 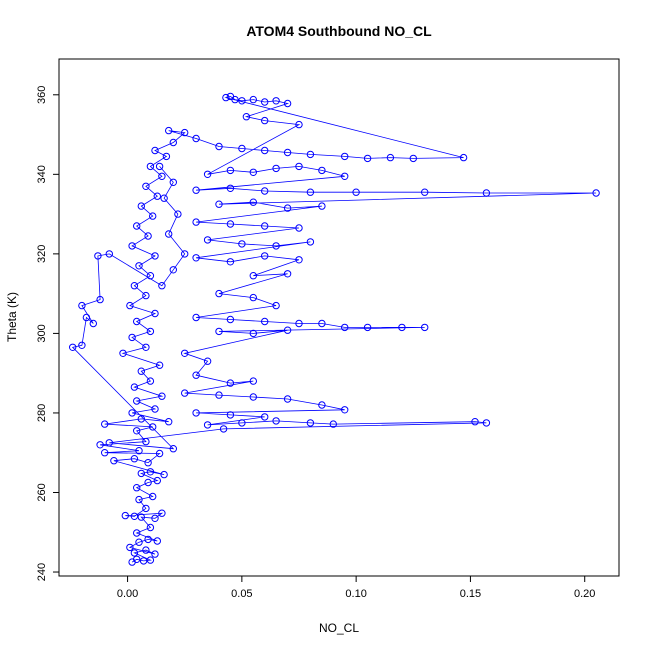 I want to click on x-tick-label: 0.10, so click(x=355, y=594).